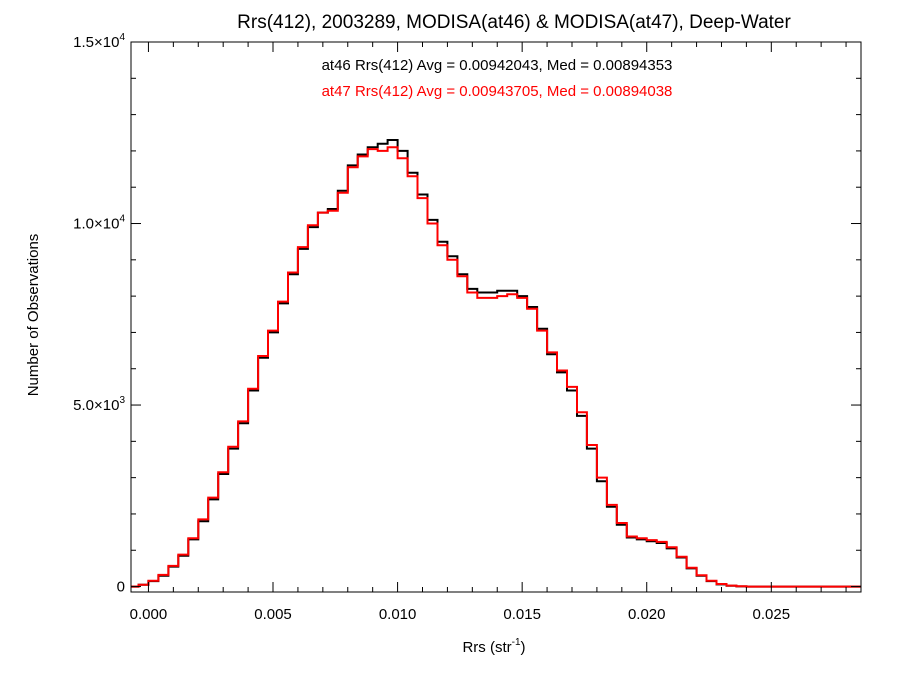  I want to click on y-tick-label: 1.5×10⁴, so click(99, 41).